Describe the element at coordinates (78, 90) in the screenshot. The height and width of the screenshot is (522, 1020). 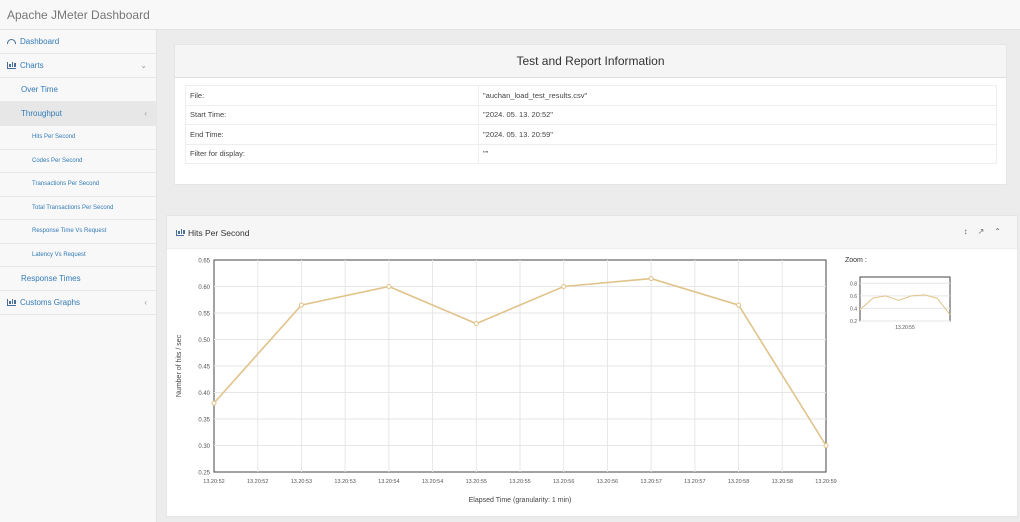
I see `sidebar-item-over-time: Over Time` at that location.